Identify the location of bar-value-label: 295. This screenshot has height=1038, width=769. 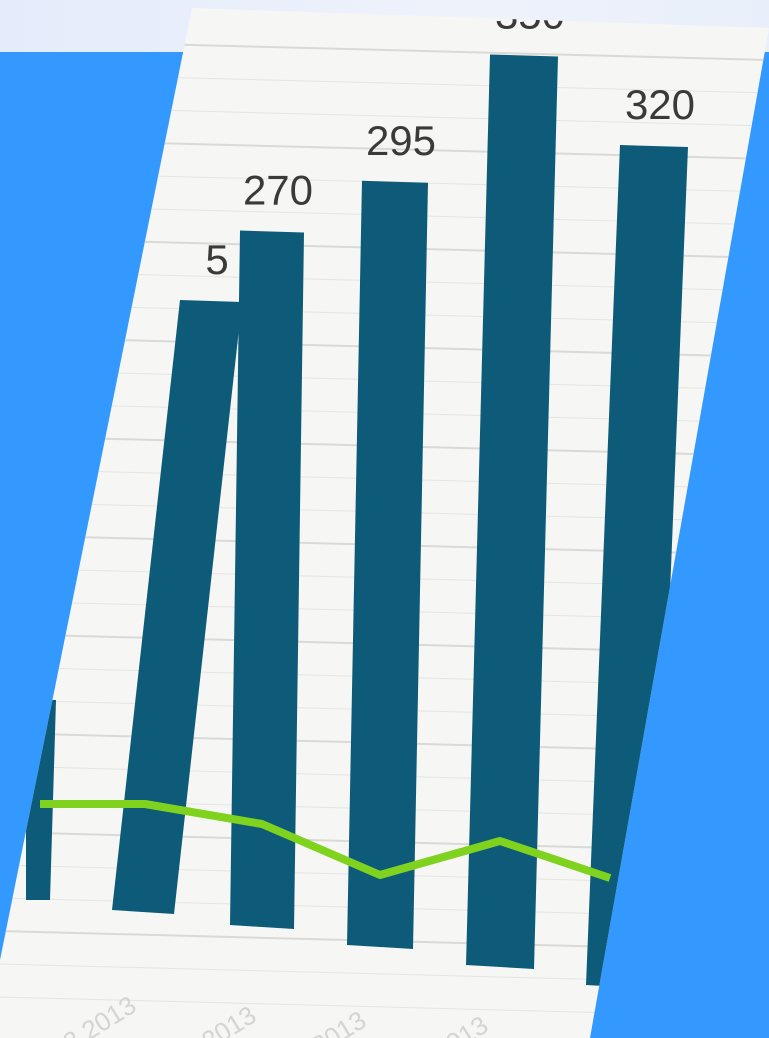
(401, 140).